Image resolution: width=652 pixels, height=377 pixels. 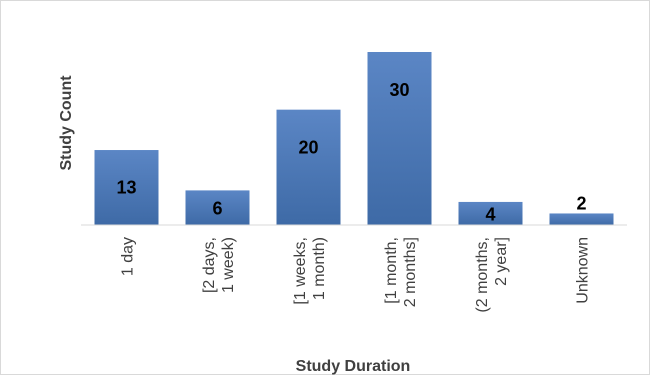 I want to click on data-label-0: 13, so click(x=126, y=188).